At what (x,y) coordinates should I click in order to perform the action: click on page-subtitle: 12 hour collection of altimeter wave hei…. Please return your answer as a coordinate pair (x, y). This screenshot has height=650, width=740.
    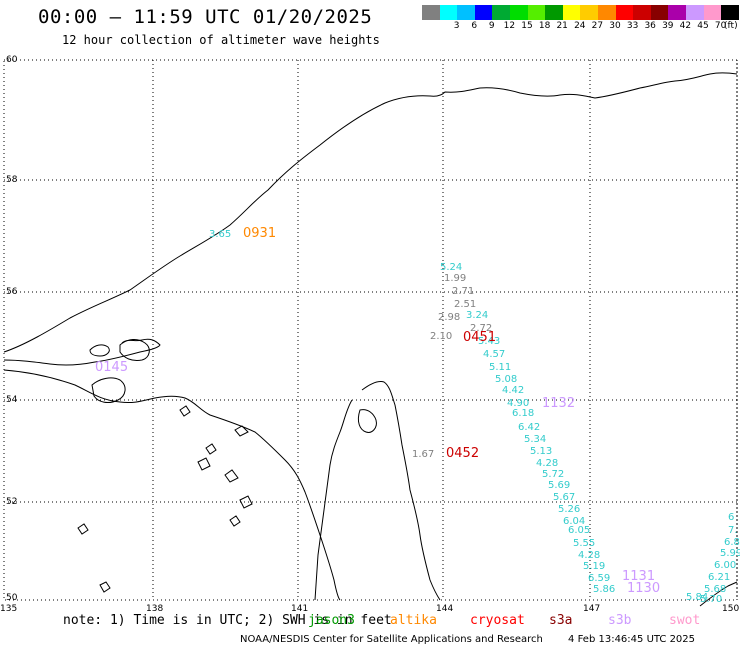
    Looking at the image, I should click on (221, 40).